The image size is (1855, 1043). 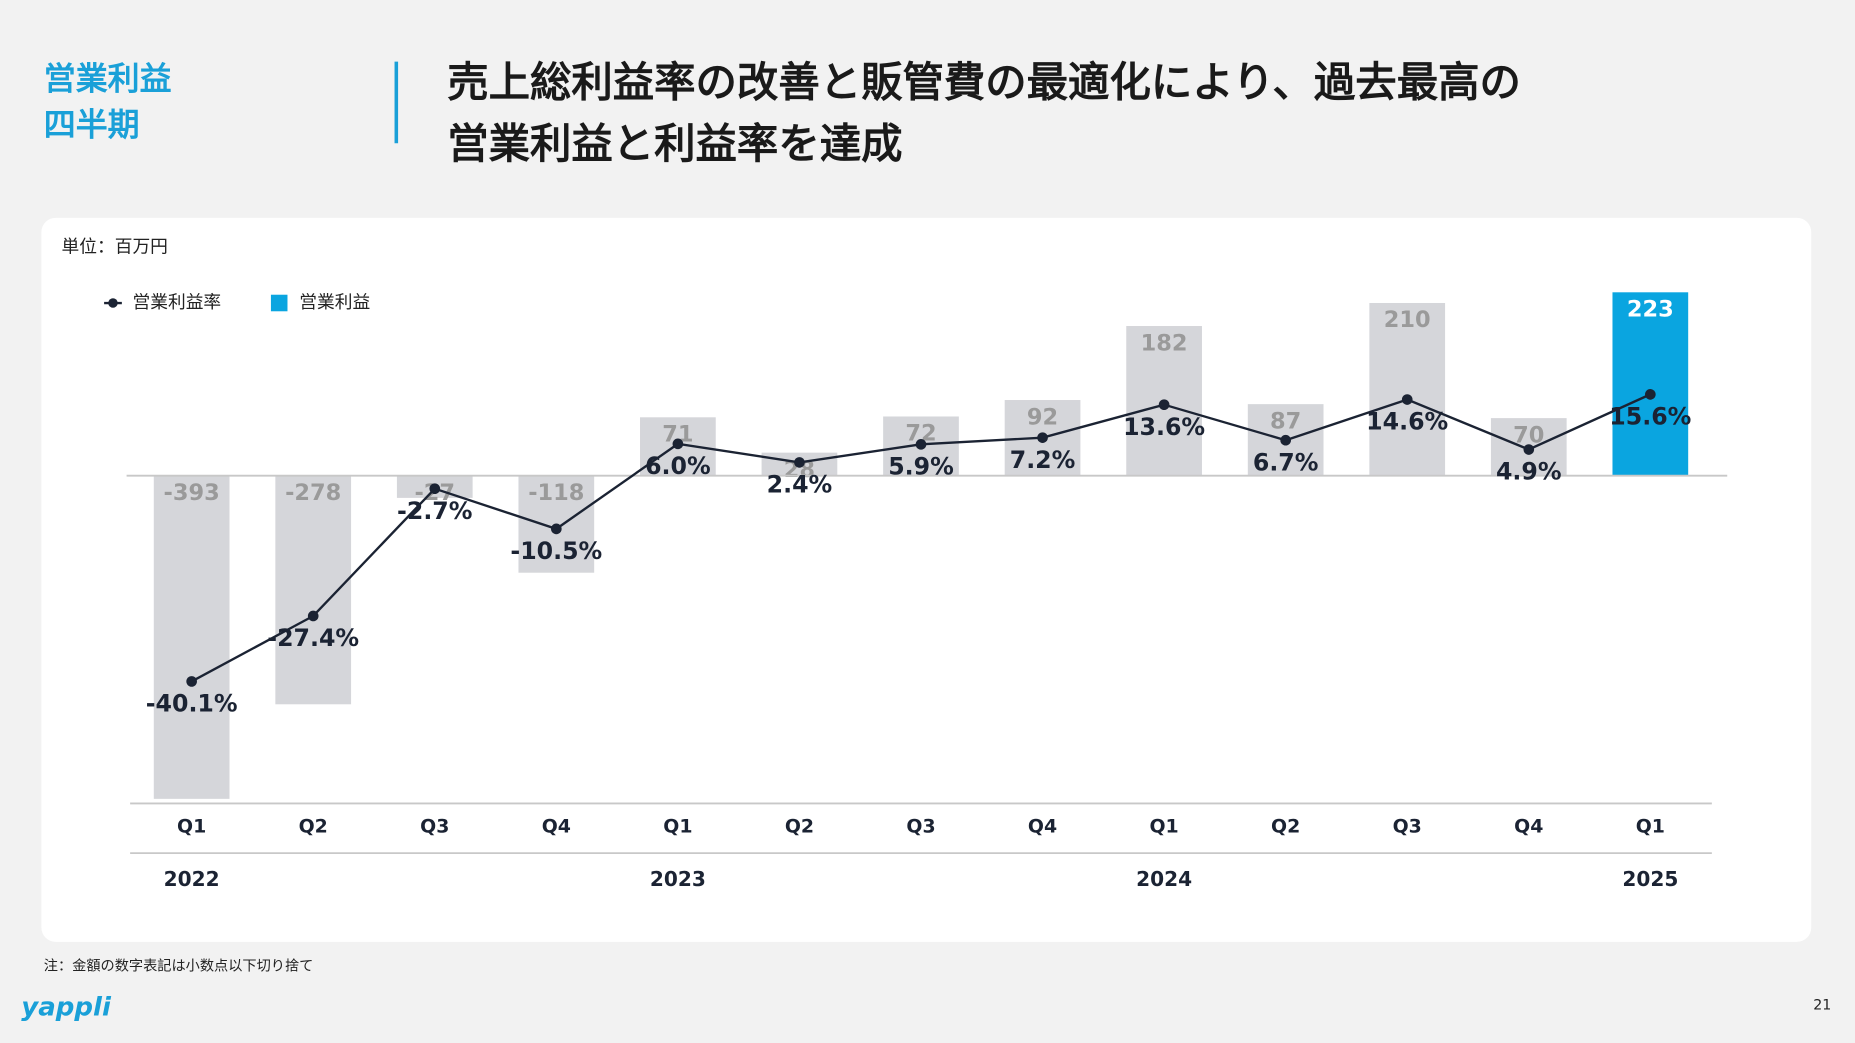 What do you see at coordinates (334, 302) in the screenshot?
I see `legend-label: 営業利益` at bounding box center [334, 302].